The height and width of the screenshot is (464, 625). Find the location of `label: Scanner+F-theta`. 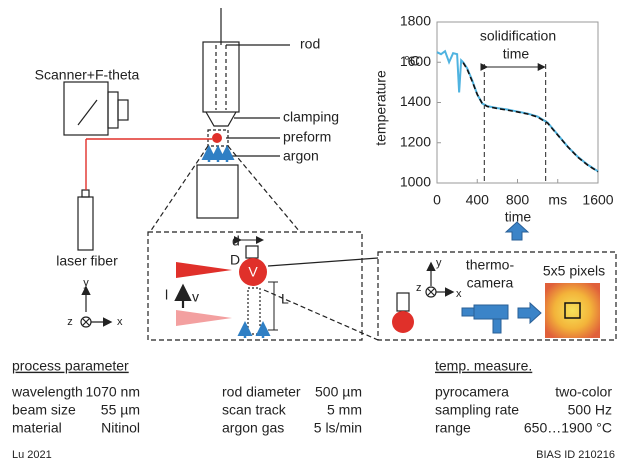

label: Scanner+F-theta is located at coordinates (87, 75).